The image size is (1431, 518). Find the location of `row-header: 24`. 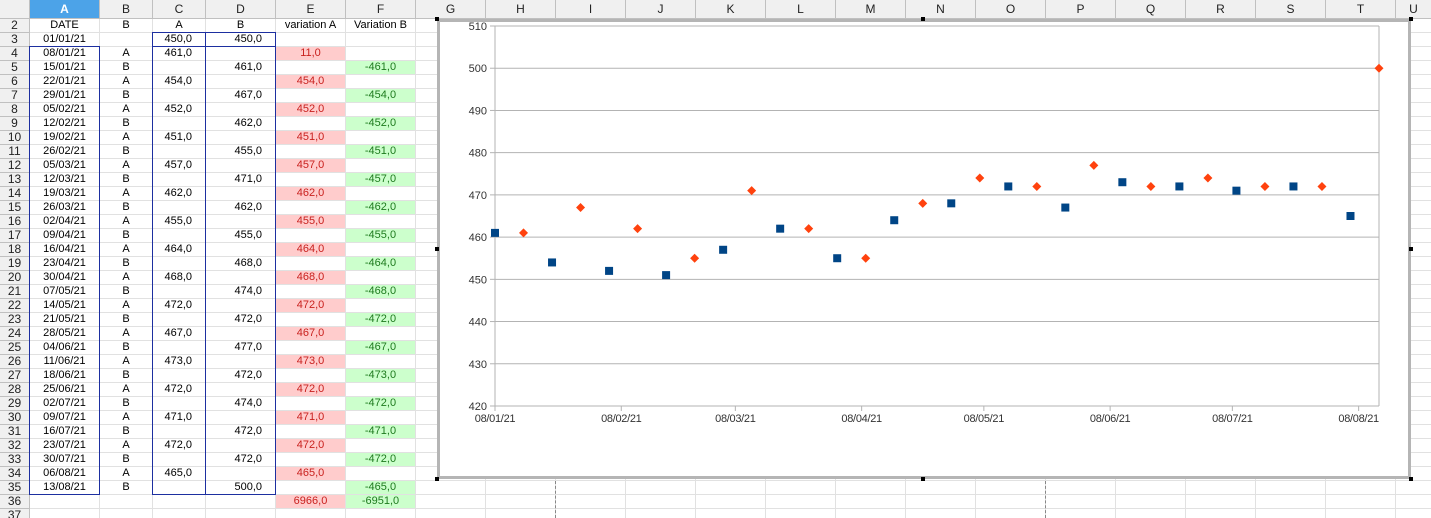

row-header: 24 is located at coordinates (15, 334).